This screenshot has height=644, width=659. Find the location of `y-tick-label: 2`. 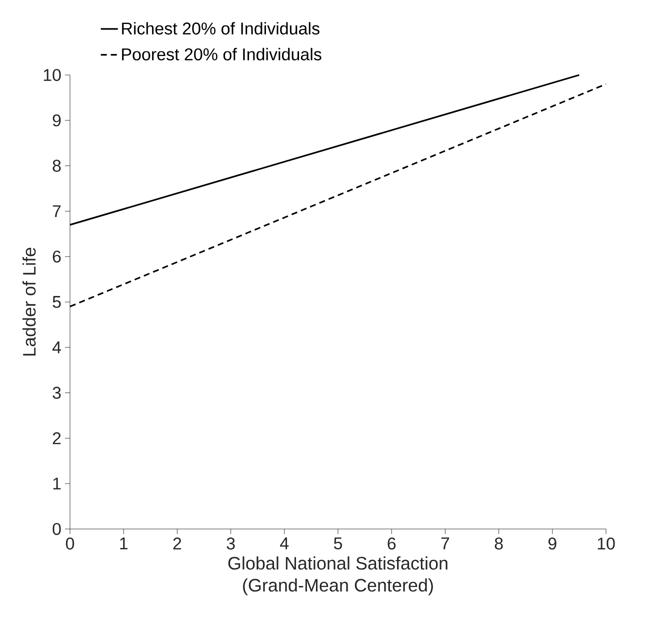

y-tick-label: 2 is located at coordinates (56, 438).